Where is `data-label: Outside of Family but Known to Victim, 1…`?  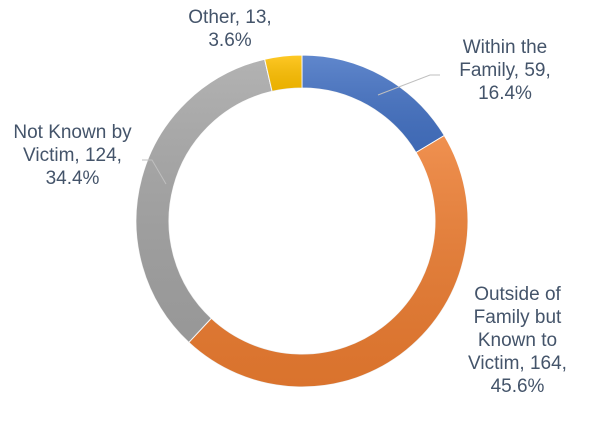 data-label: Outside of Family but Known to Victim, 1… is located at coordinates (517, 340).